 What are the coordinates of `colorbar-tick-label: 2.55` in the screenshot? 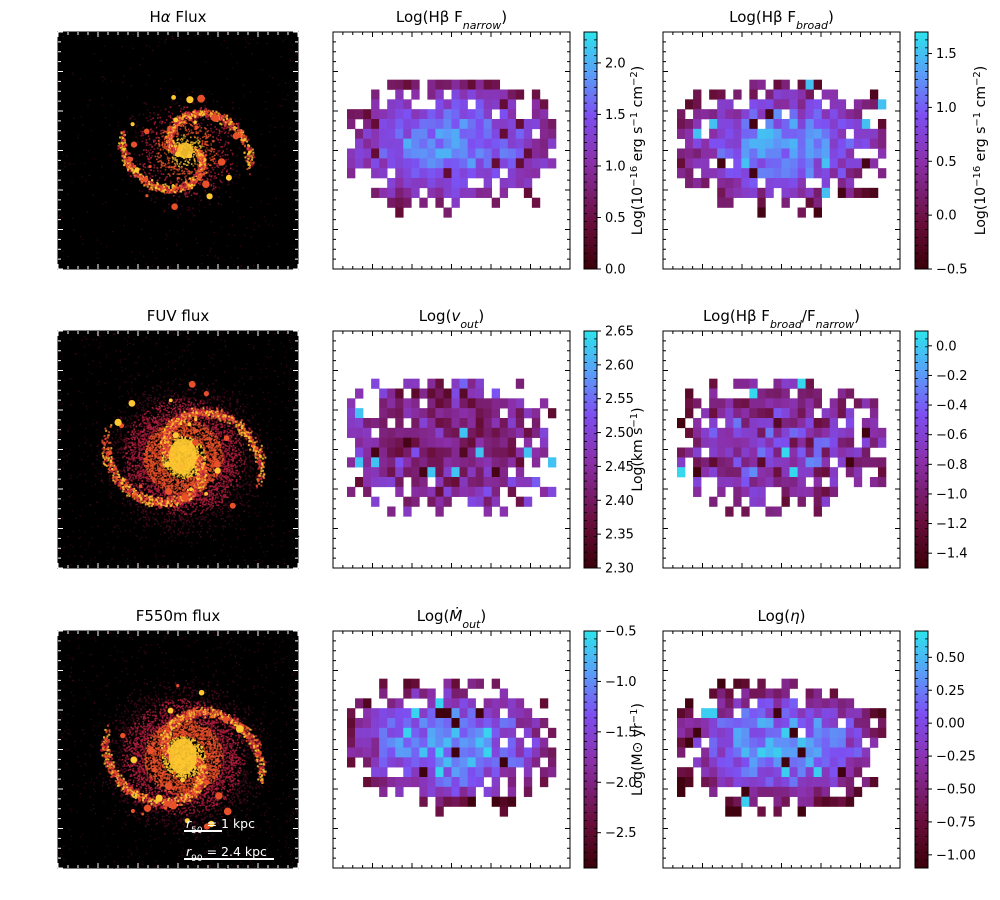 It's located at (619, 399).